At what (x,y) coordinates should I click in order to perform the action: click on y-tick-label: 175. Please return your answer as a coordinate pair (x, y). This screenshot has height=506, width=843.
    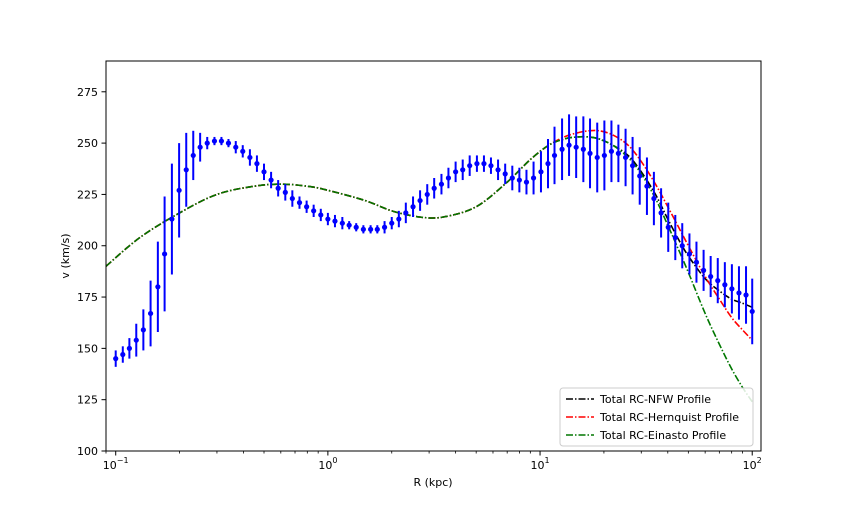
    Looking at the image, I should click on (87, 297).